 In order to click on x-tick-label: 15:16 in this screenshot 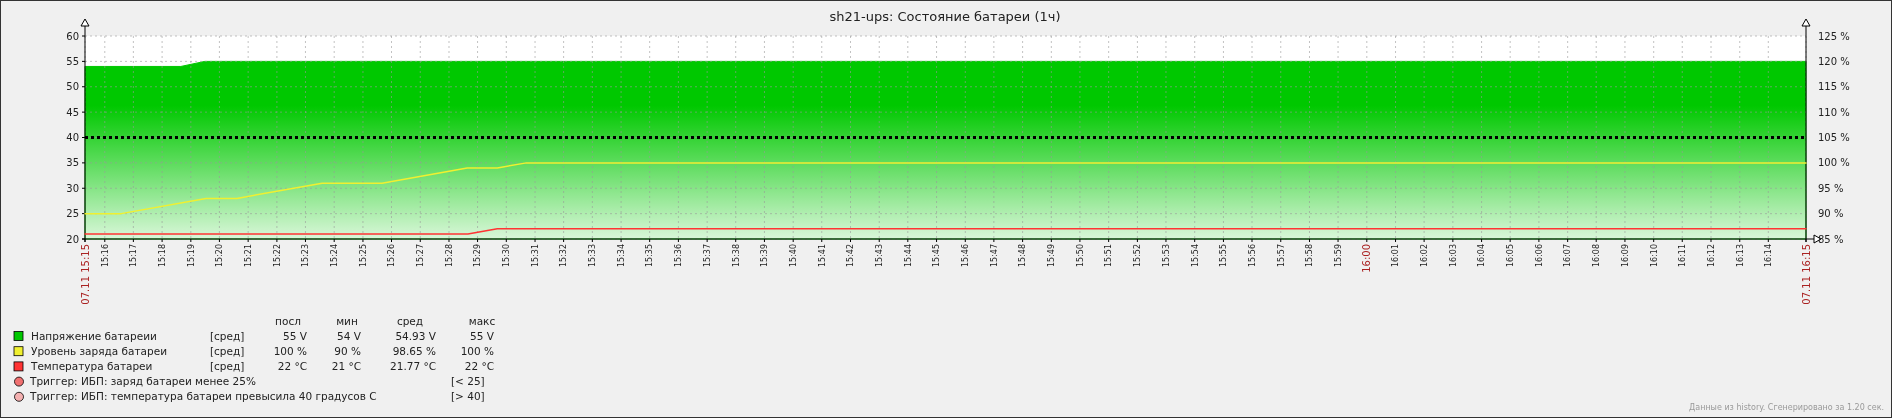, I will do `click(105, 256)`.